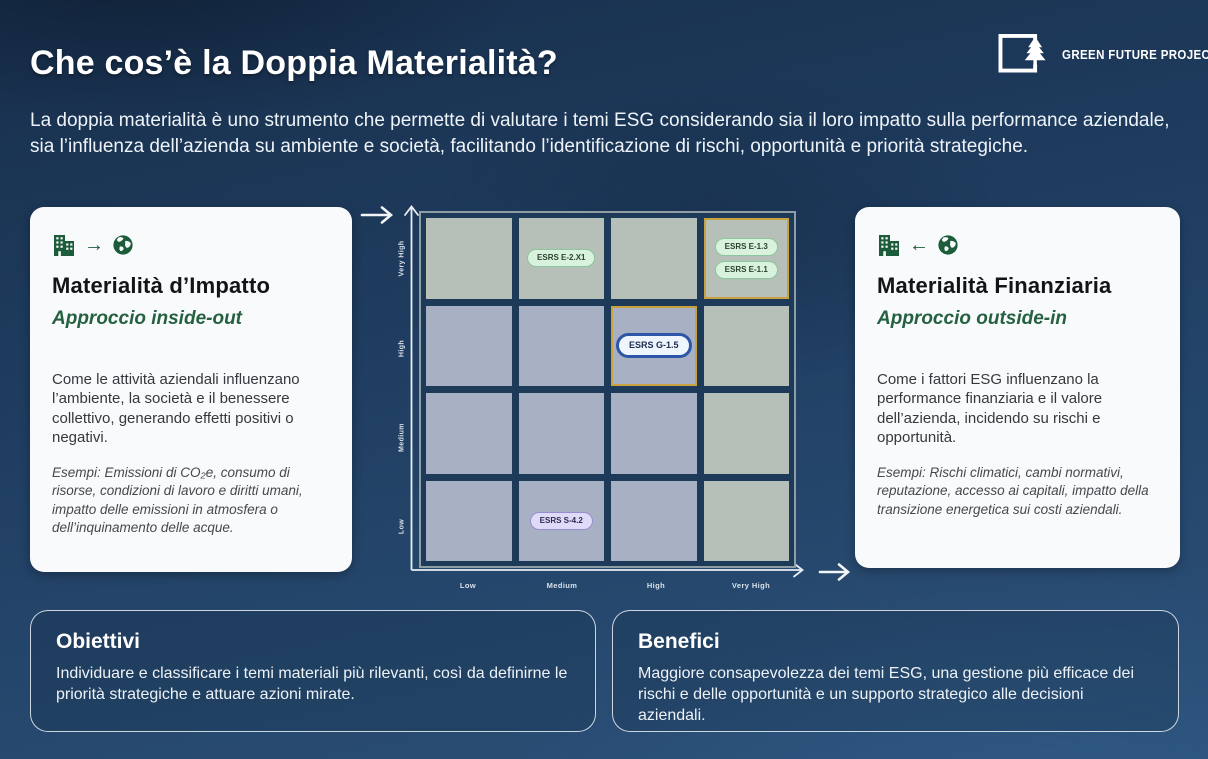  I want to click on matrix-cell-r4c3, so click(654, 520).